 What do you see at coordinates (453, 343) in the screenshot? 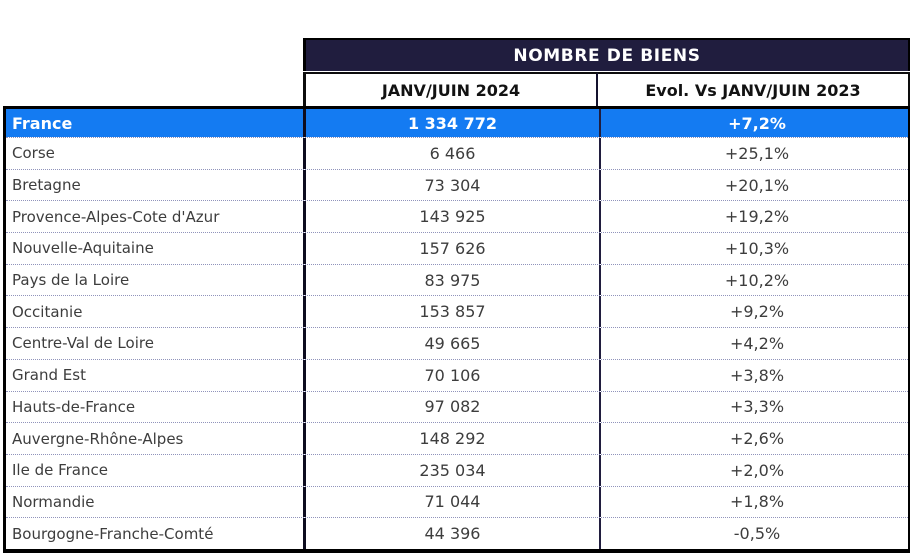
I see `region-count: 49 665` at bounding box center [453, 343].